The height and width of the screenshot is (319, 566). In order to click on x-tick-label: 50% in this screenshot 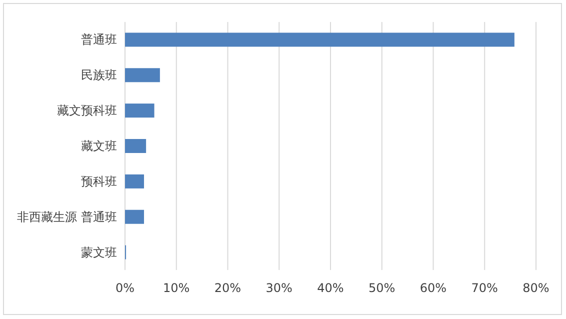, I will do `click(382, 288)`.